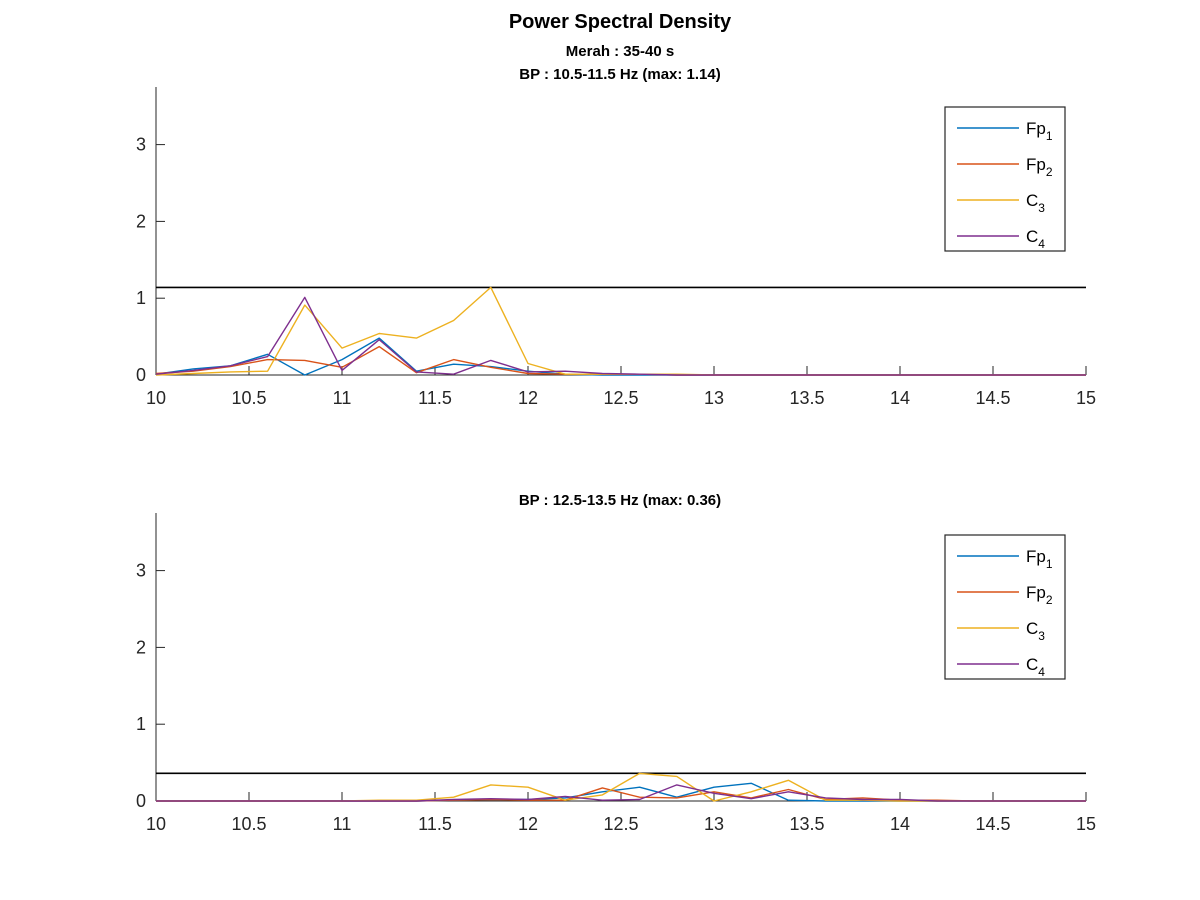 This screenshot has width=1200, height=900. What do you see at coordinates (620, 74) in the screenshot?
I see `plot-top-title: BP : 10.5-11.5 Hz (max: 1.14)` at bounding box center [620, 74].